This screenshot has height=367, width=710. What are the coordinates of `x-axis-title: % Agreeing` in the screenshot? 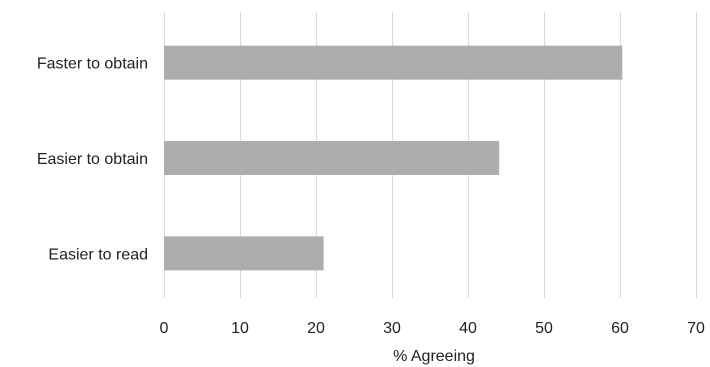 It's located at (434, 356).